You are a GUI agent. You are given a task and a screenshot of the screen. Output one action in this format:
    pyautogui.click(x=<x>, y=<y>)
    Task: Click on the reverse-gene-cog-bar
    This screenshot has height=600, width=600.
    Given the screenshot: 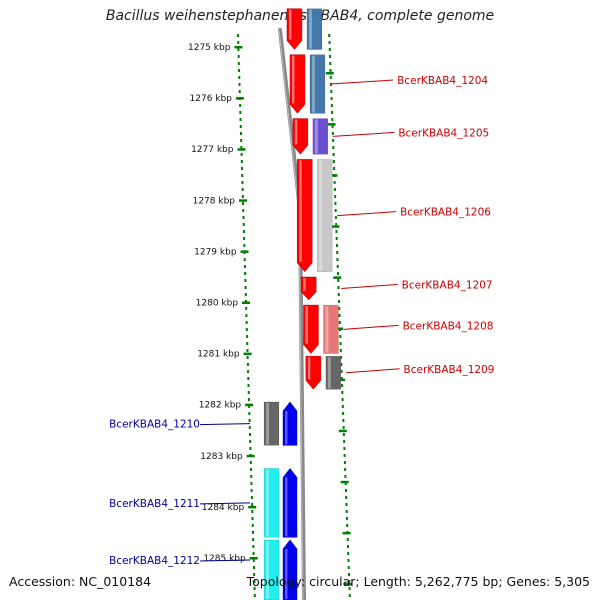 What is the action you would take?
    pyautogui.click(x=271, y=503)
    